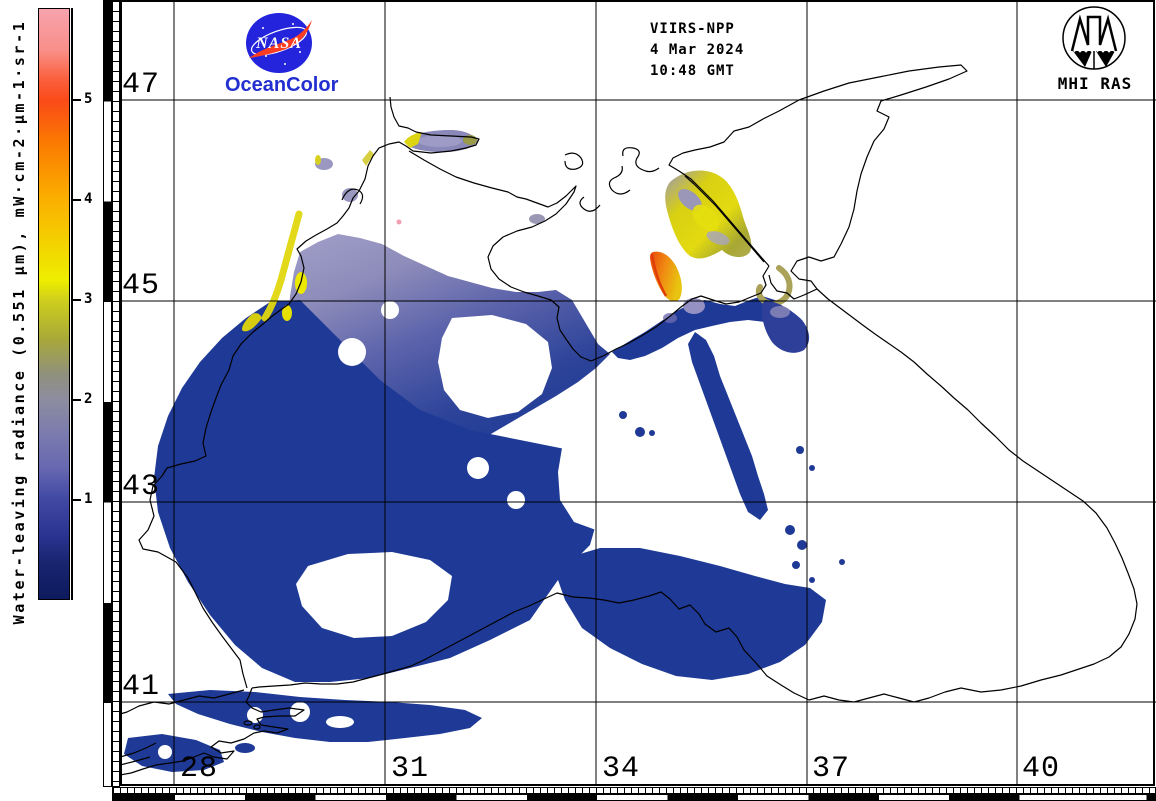 This screenshot has width=1156, height=801. What do you see at coordinates (621, 769) in the screenshot?
I see `lon-label-34: 34` at bounding box center [621, 769].